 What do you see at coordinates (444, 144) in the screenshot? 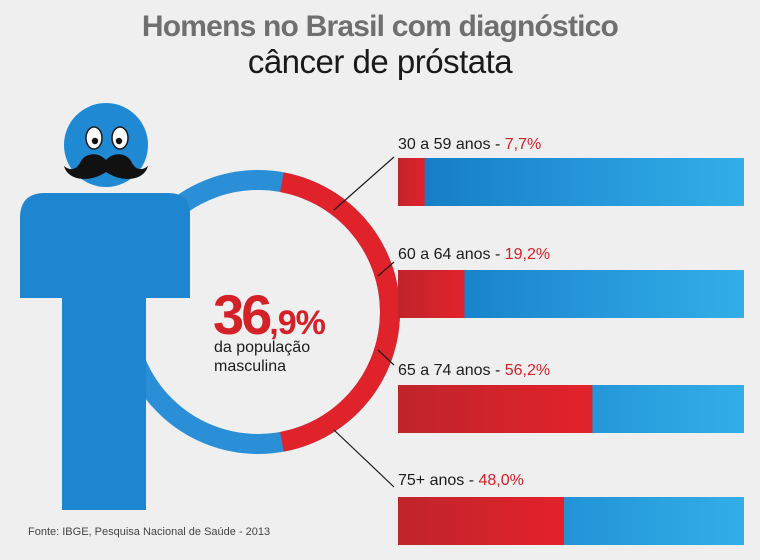
I see `bar-category-0: 30 a 59 anos` at bounding box center [444, 144].